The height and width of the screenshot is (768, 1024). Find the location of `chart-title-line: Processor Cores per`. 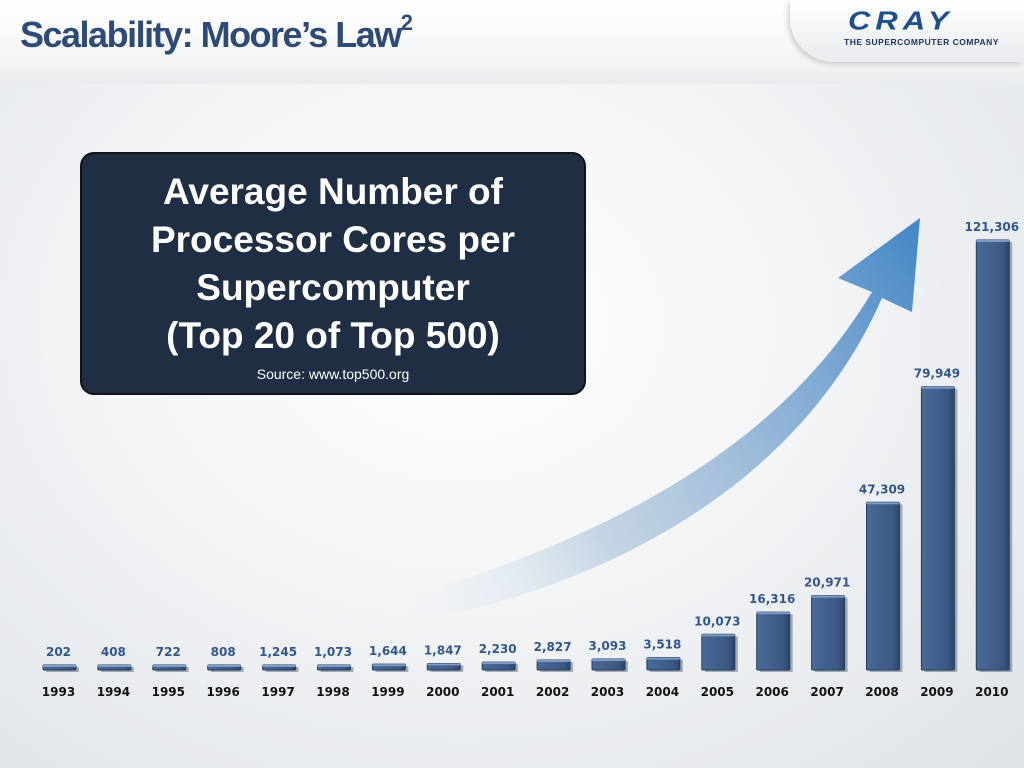

chart-title-line: Processor Cores per is located at coordinates (332, 239).